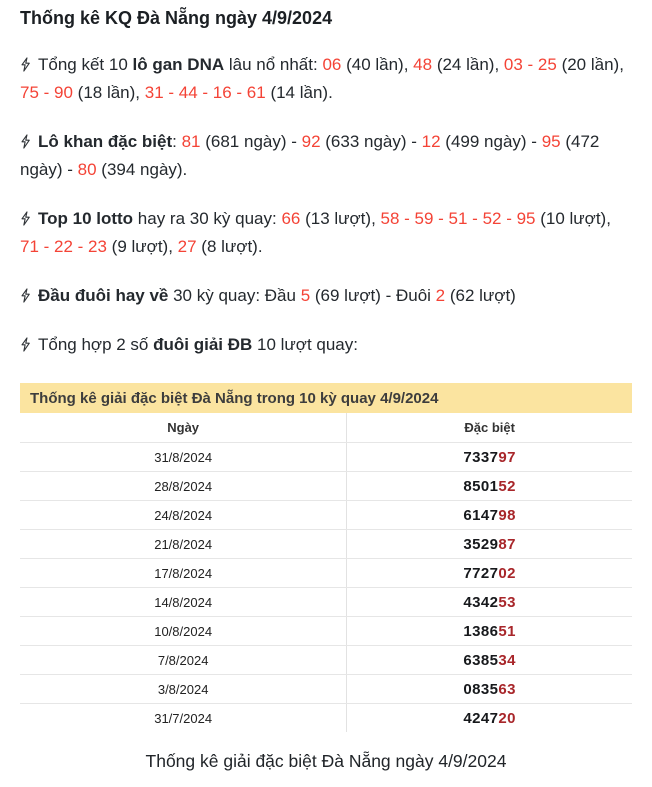 This screenshot has height=787, width=652. What do you see at coordinates (481, 457) in the screenshot?
I see `prize-prefix-digits: 7337` at bounding box center [481, 457].